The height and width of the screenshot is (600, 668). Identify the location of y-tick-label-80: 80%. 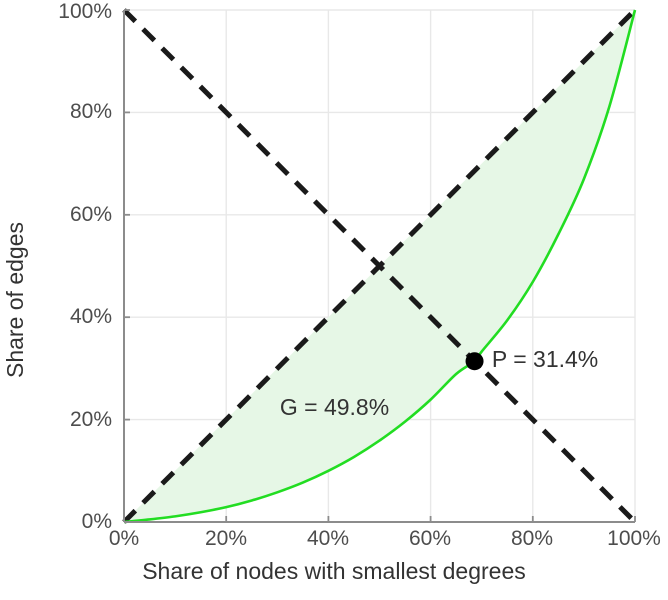
(90, 111).